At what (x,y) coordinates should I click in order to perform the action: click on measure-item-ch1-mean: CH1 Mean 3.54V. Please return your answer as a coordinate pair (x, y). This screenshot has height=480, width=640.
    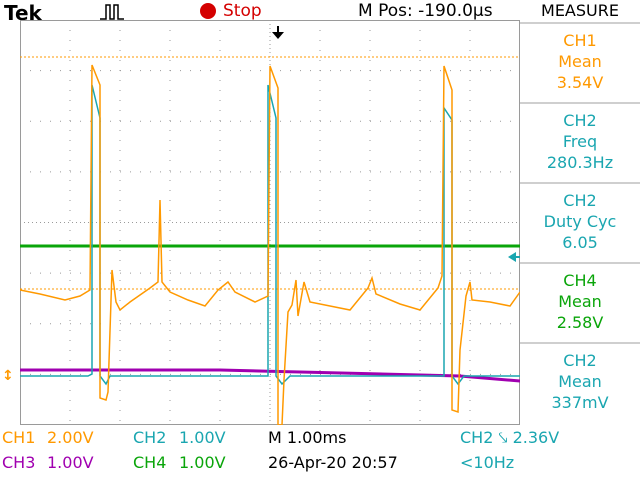
    Looking at the image, I should click on (580, 62).